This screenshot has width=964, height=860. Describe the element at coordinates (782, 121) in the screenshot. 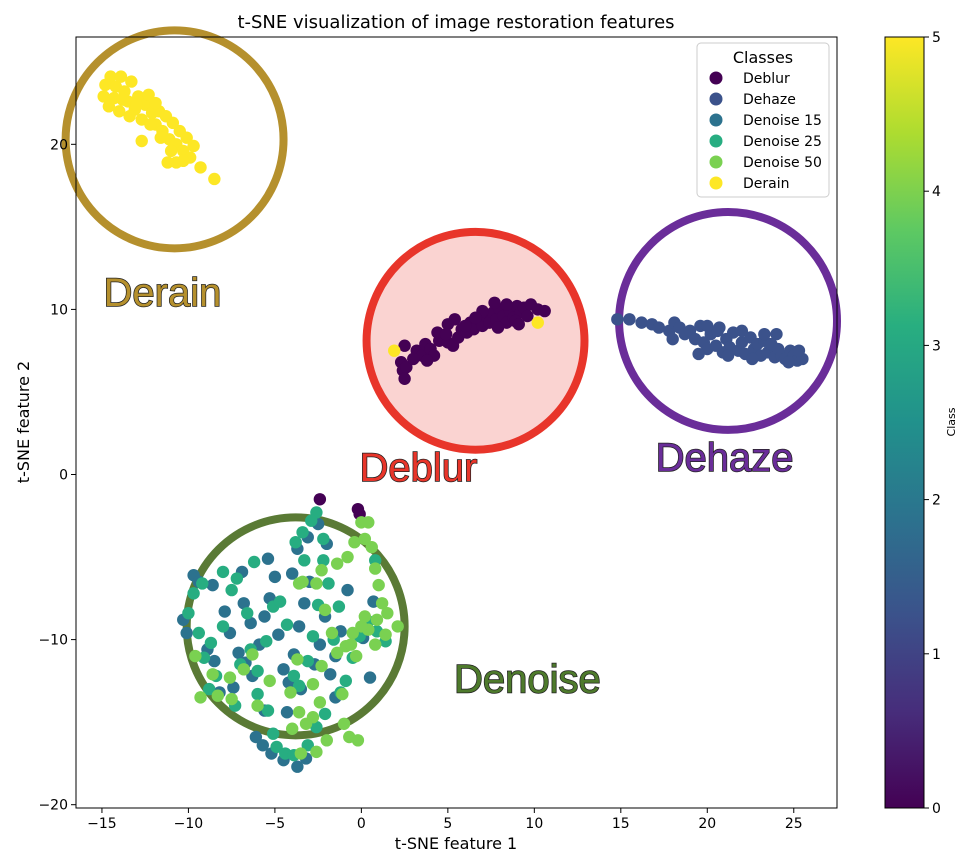

I see `legend-entry: Denoise 15` at that location.